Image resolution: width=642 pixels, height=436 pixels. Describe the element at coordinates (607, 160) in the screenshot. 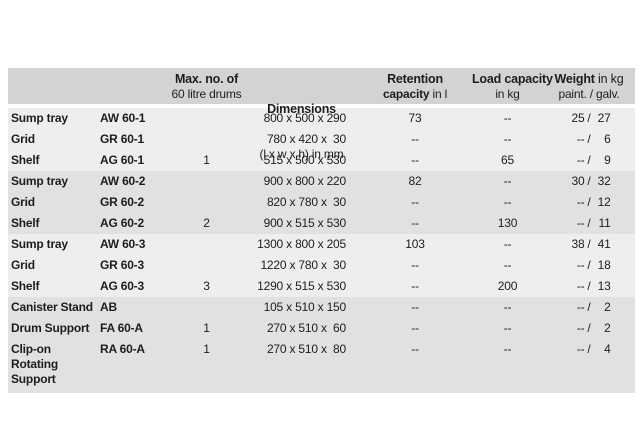

I see `weight-galvanised: 9` at that location.